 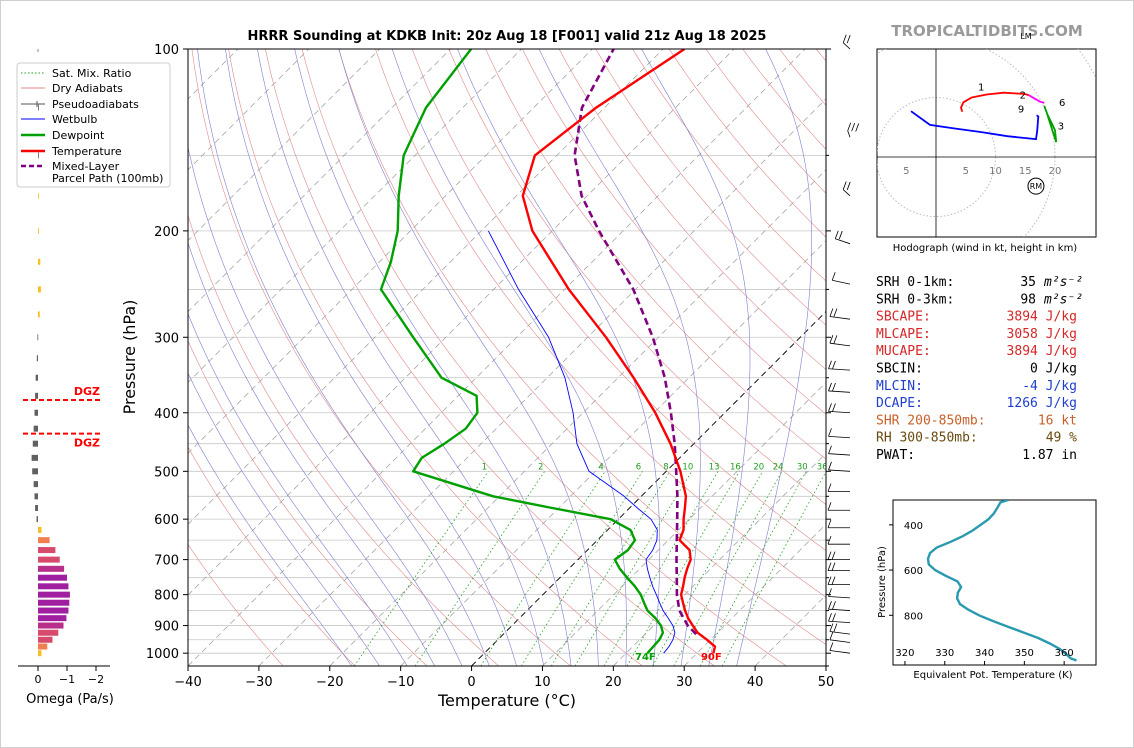 What do you see at coordinates (645, 657) in the screenshot?
I see `surface-label: 74F` at bounding box center [645, 657].